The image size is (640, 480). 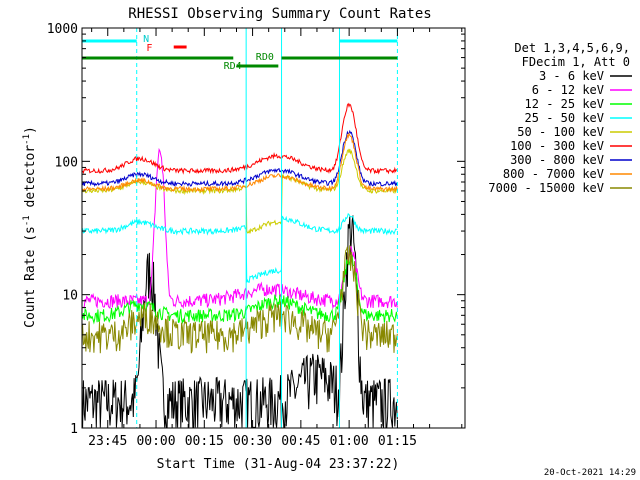 What do you see at coordinates (397, 441) in the screenshot?
I see `x-tick-label: 01:15` at bounding box center [397, 441].